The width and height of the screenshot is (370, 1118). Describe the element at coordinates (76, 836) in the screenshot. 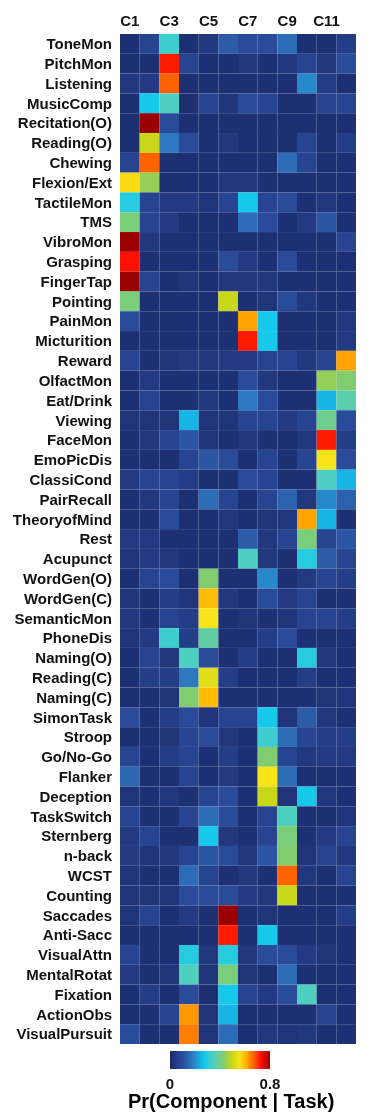

I see `y-tick-label: Sternberg` at that location.